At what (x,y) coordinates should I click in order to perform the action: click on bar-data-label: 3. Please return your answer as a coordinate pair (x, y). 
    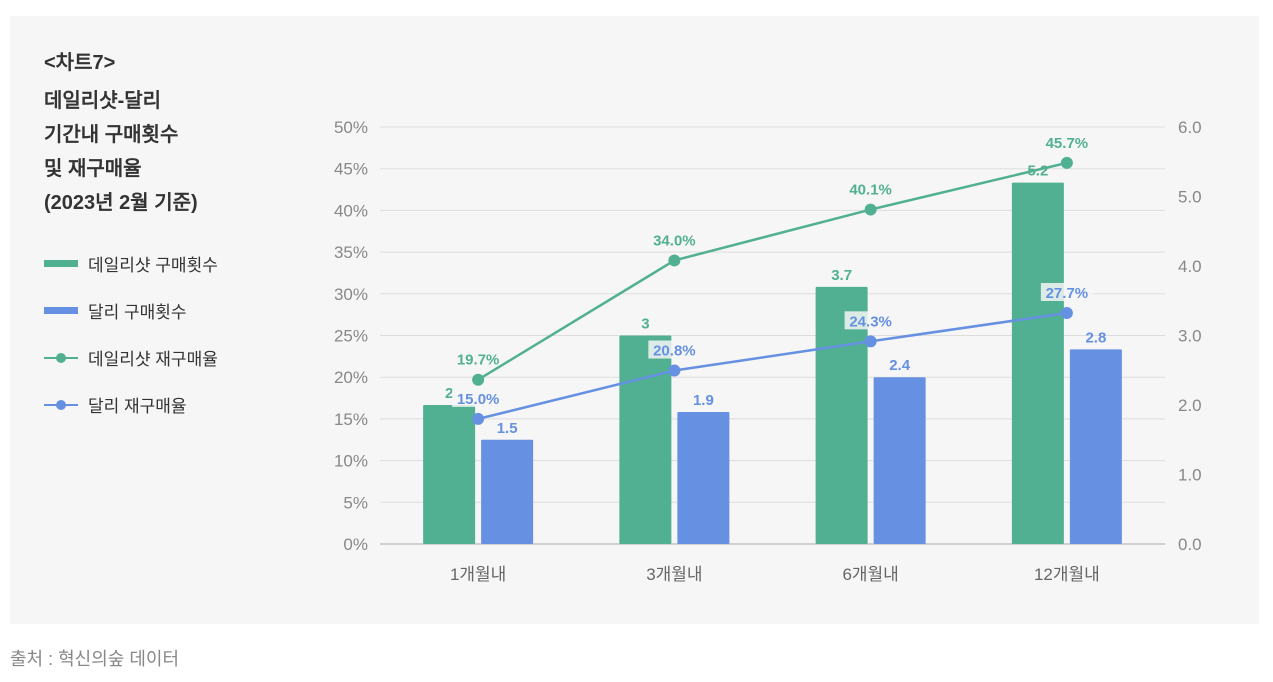
    Looking at the image, I should click on (645, 324).